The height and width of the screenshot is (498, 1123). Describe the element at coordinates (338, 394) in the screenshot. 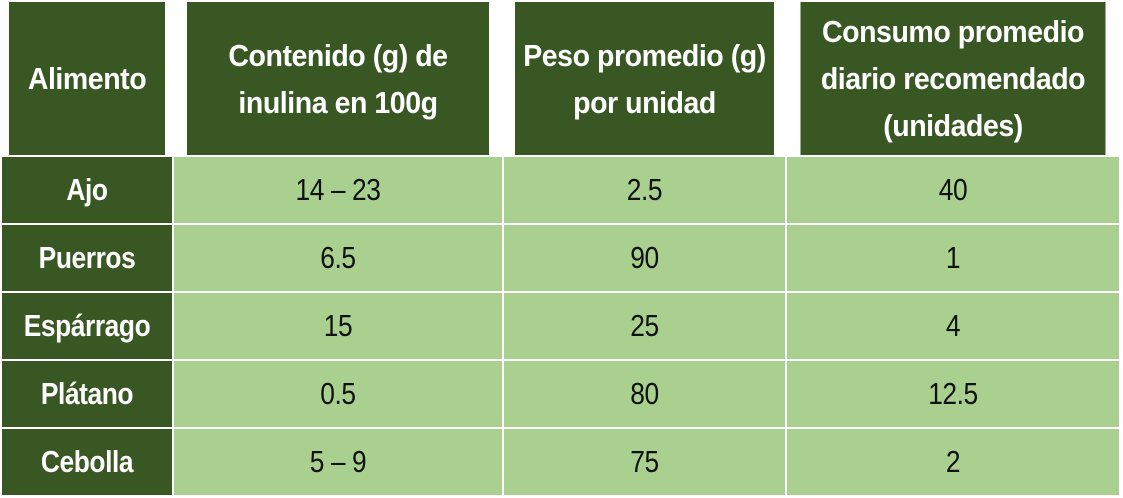

I see `cell-inulina: 0.5` at that location.